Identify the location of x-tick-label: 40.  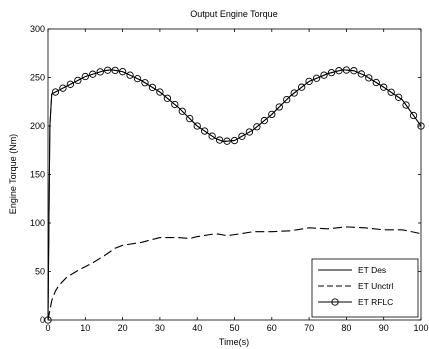
(197, 328).